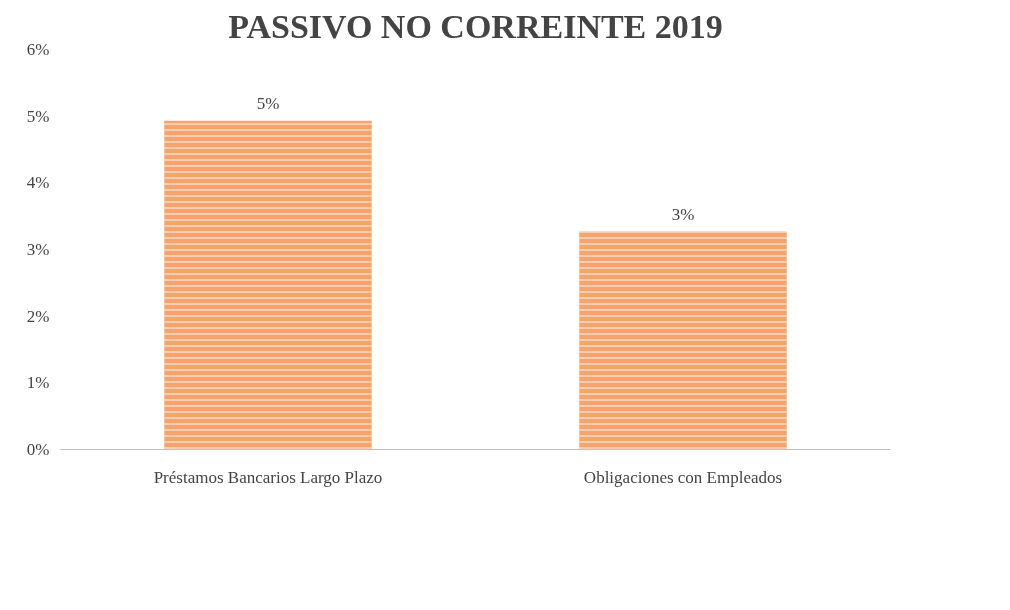 The image size is (1010, 610). I want to click on y-tick-label: 6%, so click(38, 49).